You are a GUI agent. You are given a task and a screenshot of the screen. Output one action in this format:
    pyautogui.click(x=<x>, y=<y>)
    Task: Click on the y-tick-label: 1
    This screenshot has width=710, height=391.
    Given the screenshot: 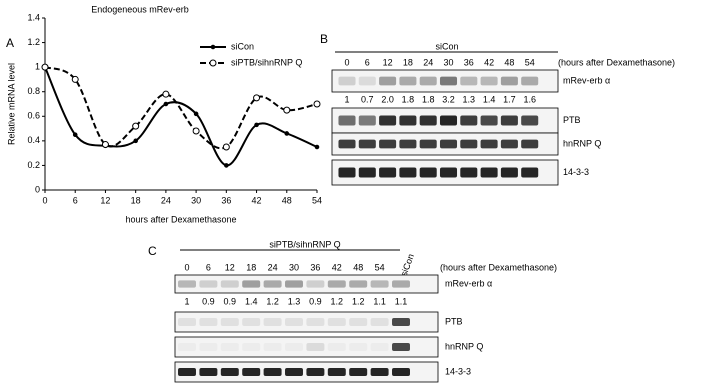 What is the action you would take?
    pyautogui.click(x=37, y=67)
    